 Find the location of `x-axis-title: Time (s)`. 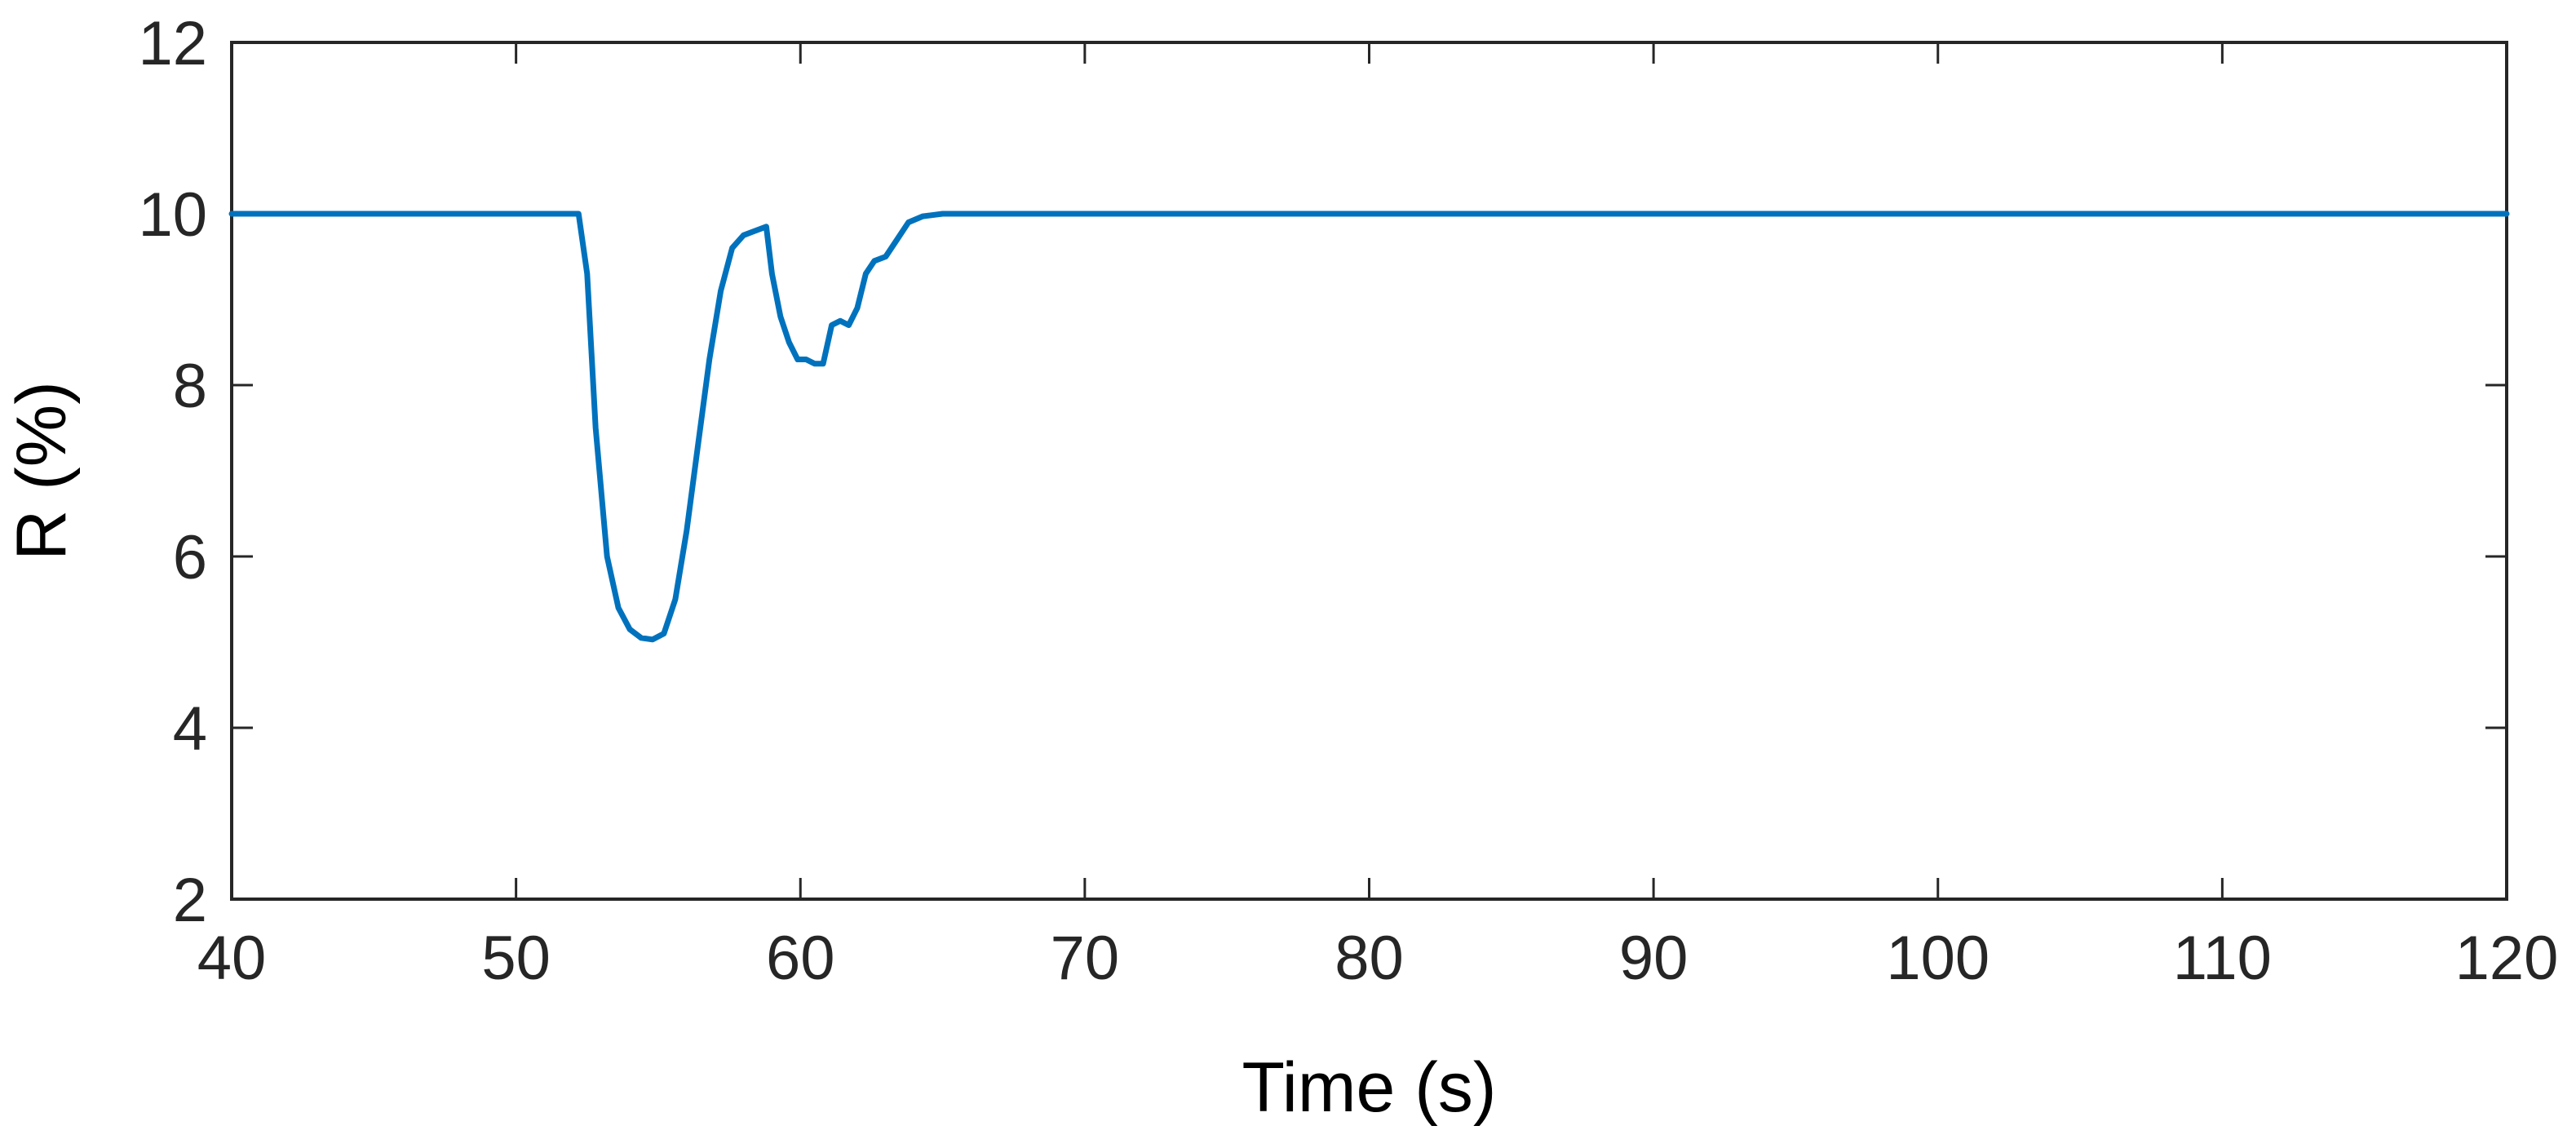

x-axis-title: Time (s) is located at coordinates (1369, 1087).